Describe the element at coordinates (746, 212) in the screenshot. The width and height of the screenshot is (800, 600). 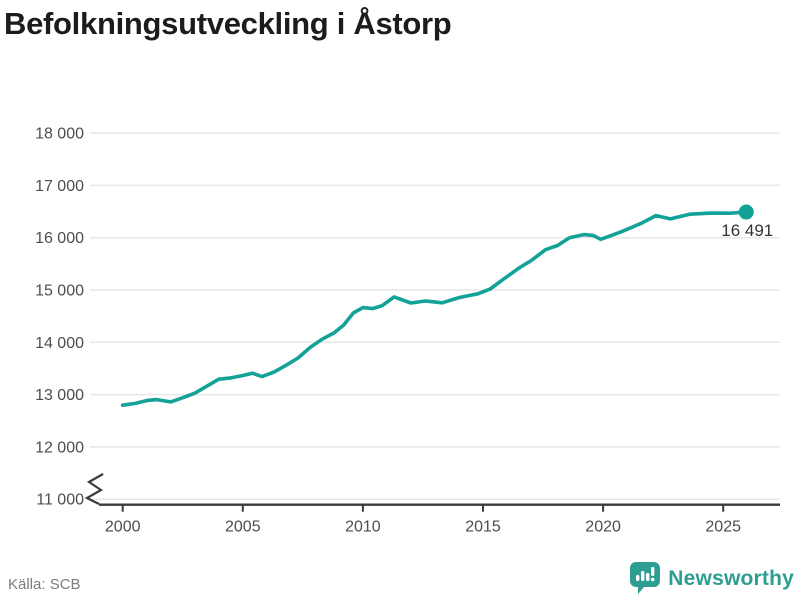
I see `series-end-point` at that location.